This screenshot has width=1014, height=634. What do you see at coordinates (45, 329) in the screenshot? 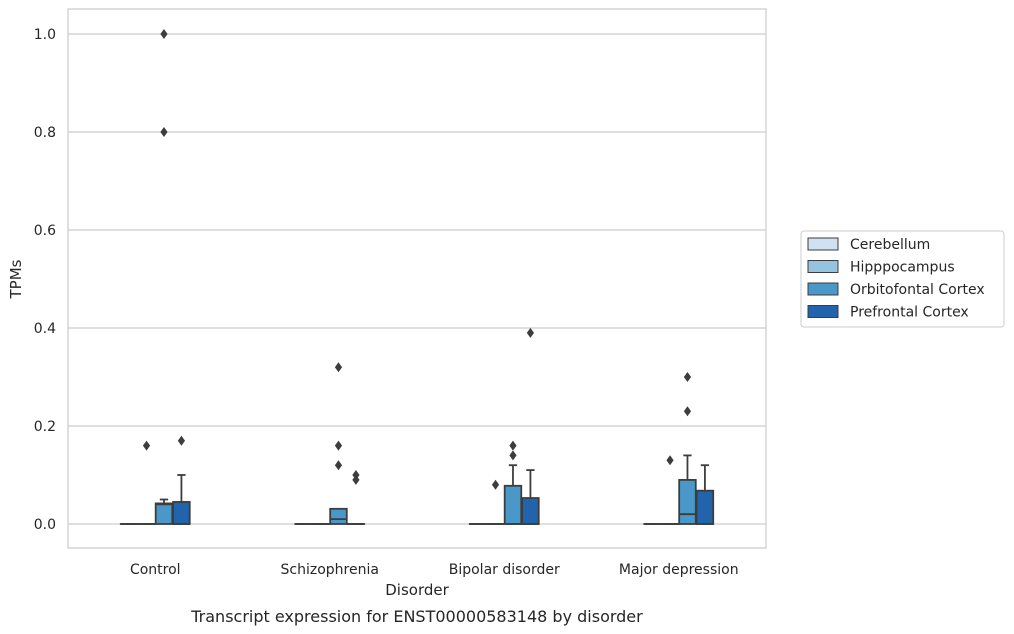
I see `y-tick-label: 0.4` at bounding box center [45, 329].